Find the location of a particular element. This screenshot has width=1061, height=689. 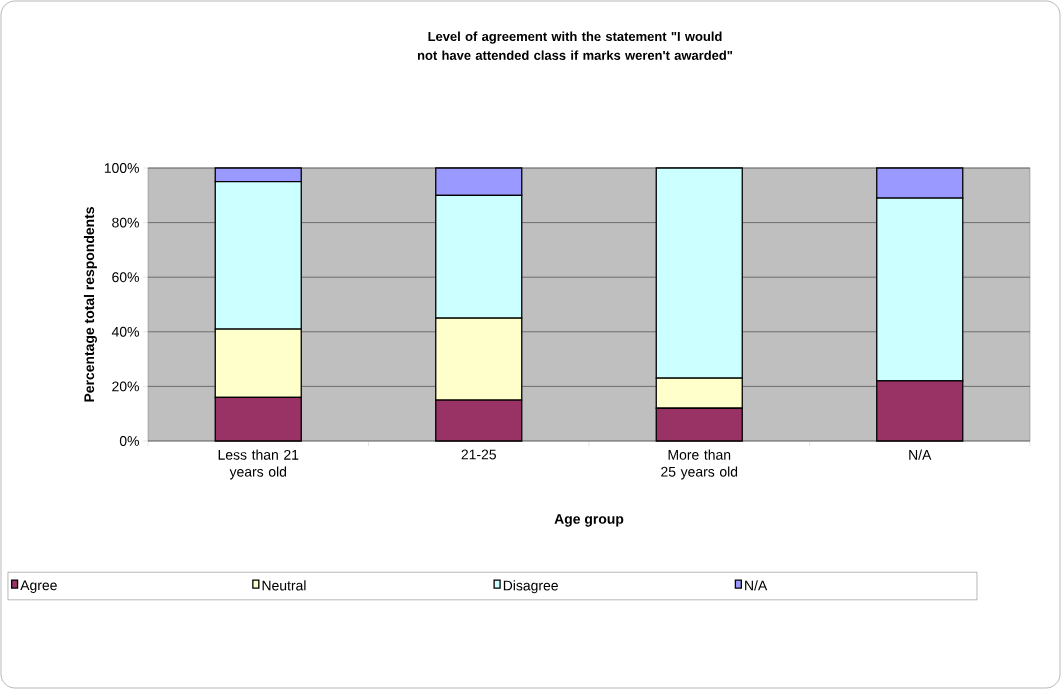

y-tick-label: 40% is located at coordinates (125, 331).